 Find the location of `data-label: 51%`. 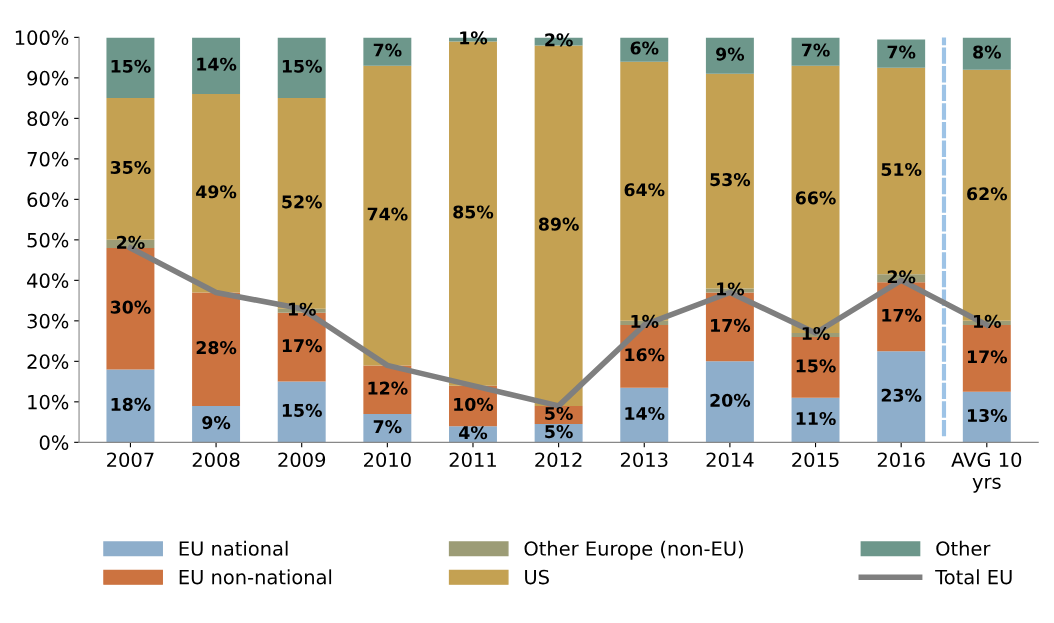

data-label: 51% is located at coordinates (901, 169).